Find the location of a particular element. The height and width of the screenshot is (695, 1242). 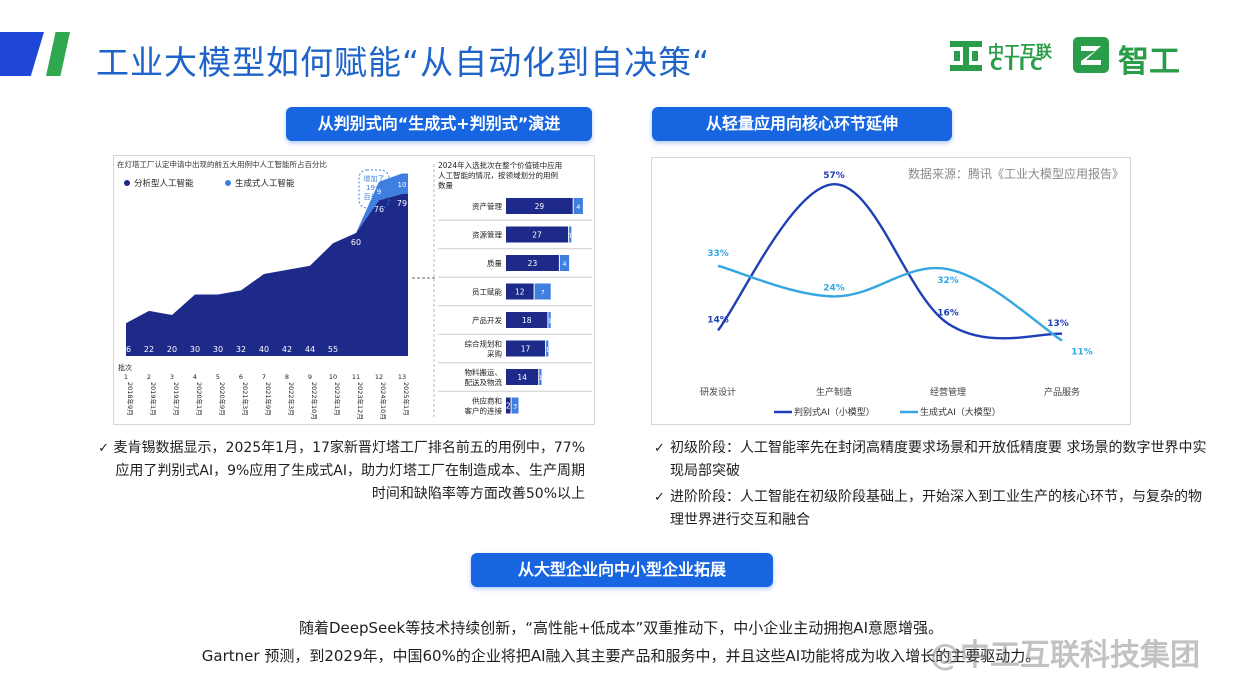

area-date-label: 2022年3月 is located at coordinates (291, 399).